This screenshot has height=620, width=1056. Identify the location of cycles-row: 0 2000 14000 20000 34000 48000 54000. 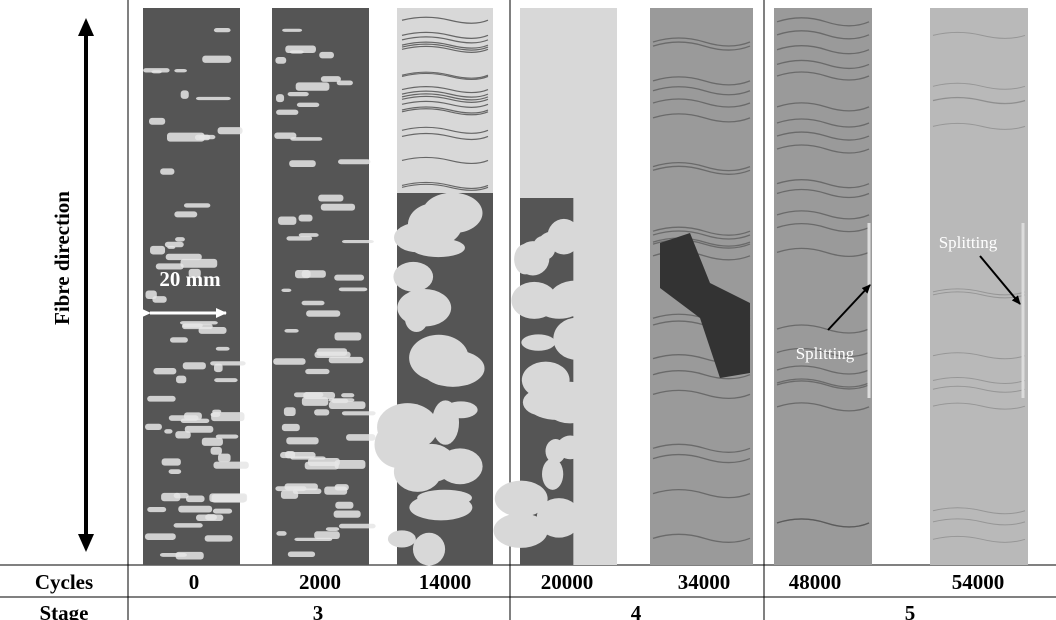
(597, 582).